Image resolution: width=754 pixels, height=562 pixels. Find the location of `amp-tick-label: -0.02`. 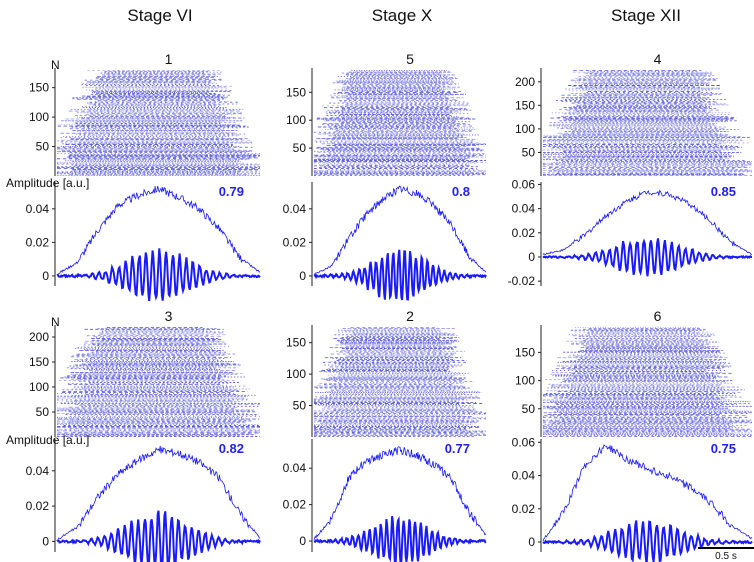

amp-tick-label: -0.02 is located at coordinates (522, 281).